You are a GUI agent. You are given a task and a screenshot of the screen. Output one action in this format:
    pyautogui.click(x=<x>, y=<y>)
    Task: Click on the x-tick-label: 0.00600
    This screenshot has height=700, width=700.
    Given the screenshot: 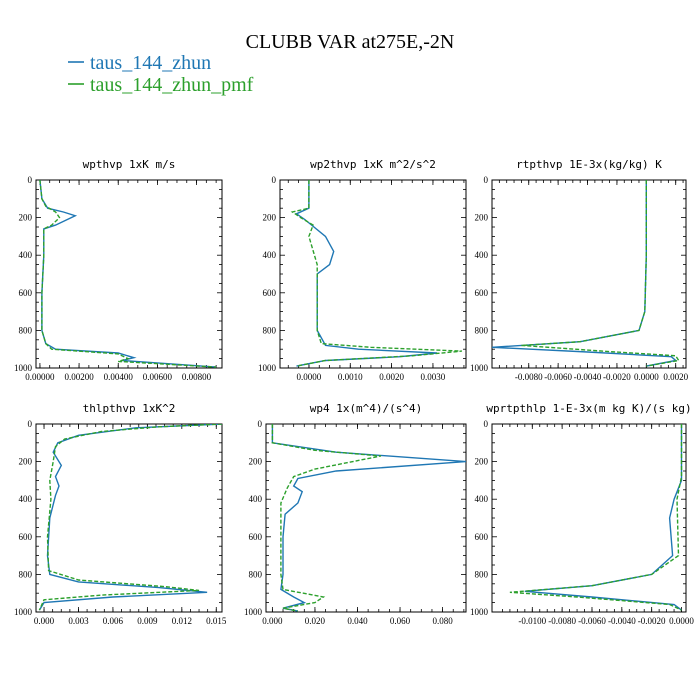 What is the action you would take?
    pyautogui.click(x=158, y=377)
    